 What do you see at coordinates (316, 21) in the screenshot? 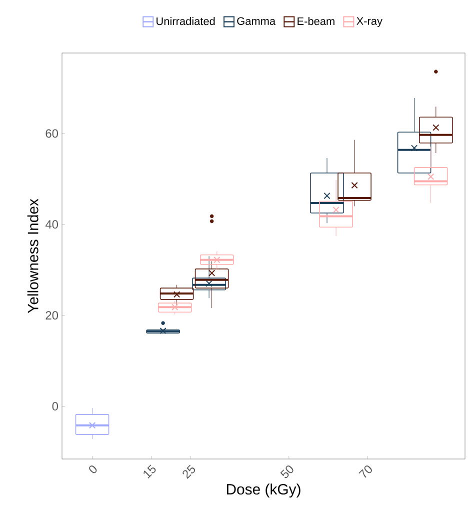
I see `legend-label: E-beam` at bounding box center [316, 21].